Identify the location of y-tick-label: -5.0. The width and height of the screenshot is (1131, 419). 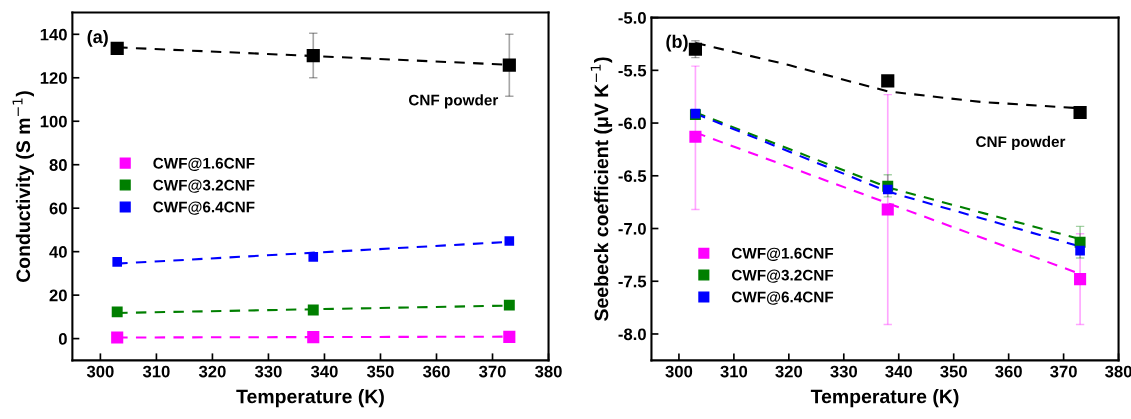
(632, 18).